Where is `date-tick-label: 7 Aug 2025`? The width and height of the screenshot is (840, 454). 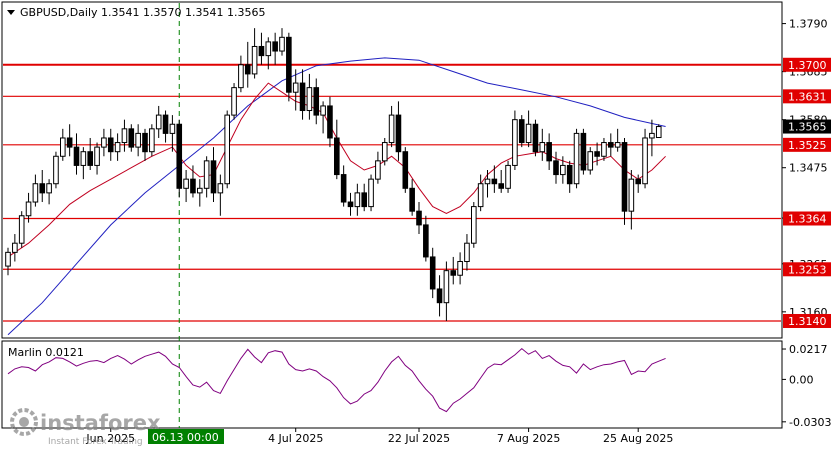 date-tick-label: 7 Aug 2025 is located at coordinates (528, 438).